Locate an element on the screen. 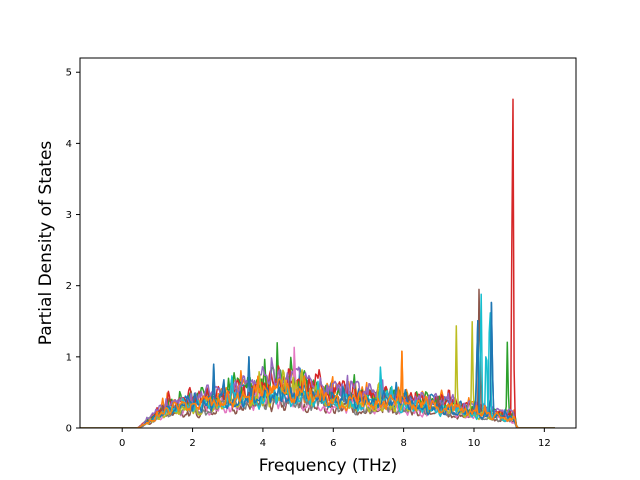  pdos-series-line is located at coordinates (317, 389).